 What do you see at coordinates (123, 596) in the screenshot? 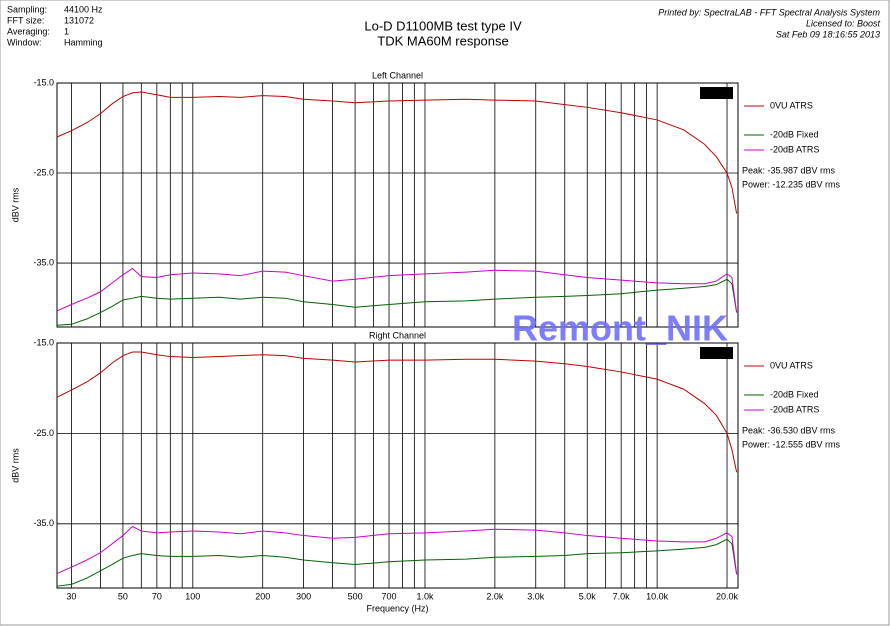
I see `x-tick-label: 50` at bounding box center [123, 596].